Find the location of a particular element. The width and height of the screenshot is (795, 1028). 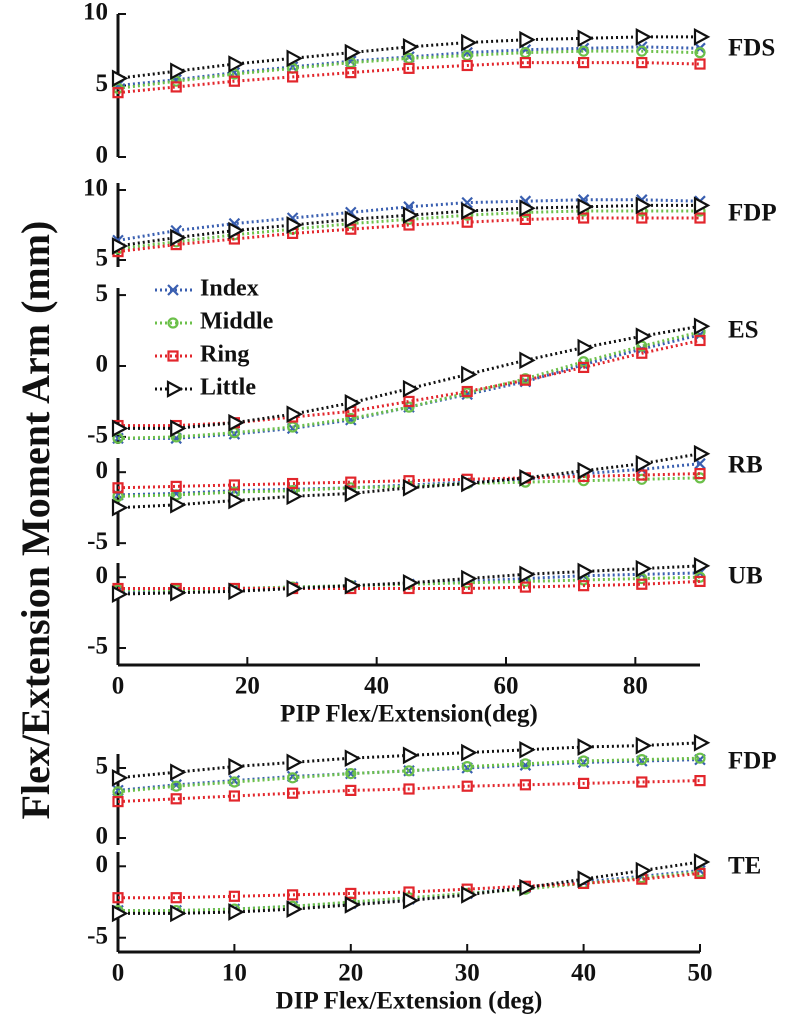

x-tick-label: 20 is located at coordinates (247, 686).